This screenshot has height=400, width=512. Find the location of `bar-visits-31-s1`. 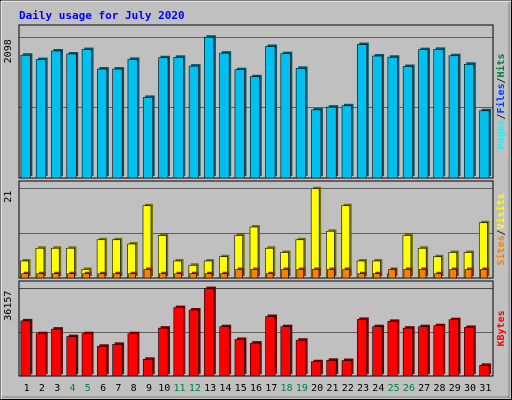

bar-visits-31-s1 is located at coordinates (485, 273).